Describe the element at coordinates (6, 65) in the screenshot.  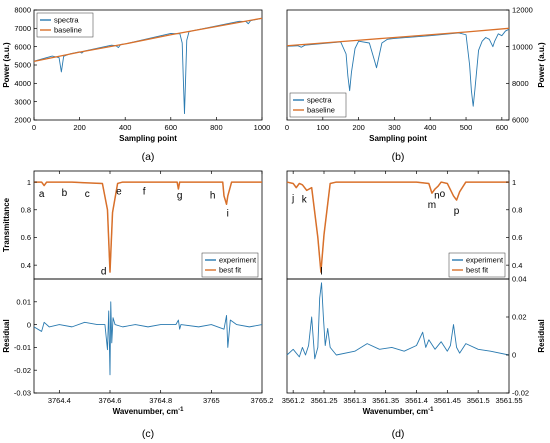
I see `plot-a-ylabel: Power (a.u.)` at that location.